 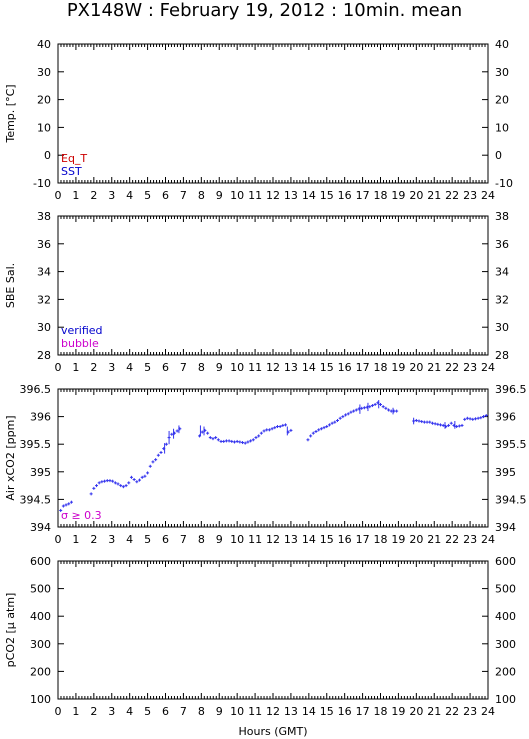 I want to click on y-axis-label: Temp. [°C], so click(x=10, y=113).